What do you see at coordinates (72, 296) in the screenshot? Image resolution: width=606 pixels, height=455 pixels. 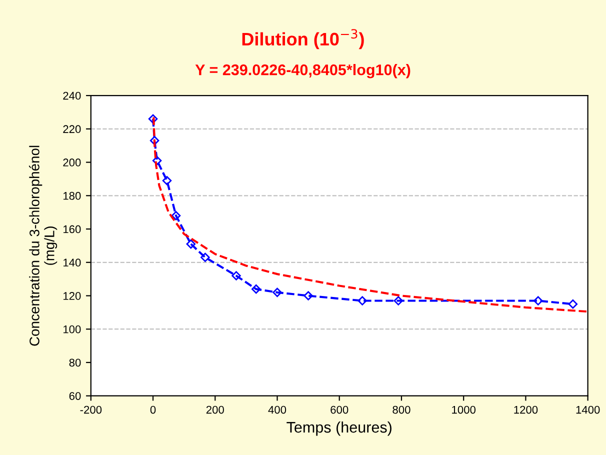 I see `y-tick-label: 120` at bounding box center [72, 296].